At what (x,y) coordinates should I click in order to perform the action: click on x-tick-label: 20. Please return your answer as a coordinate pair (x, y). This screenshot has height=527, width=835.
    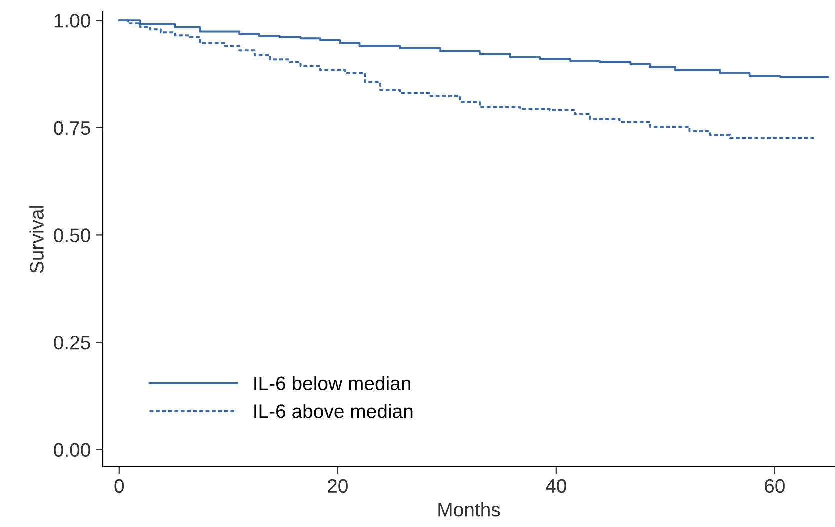
    Looking at the image, I should click on (338, 486).